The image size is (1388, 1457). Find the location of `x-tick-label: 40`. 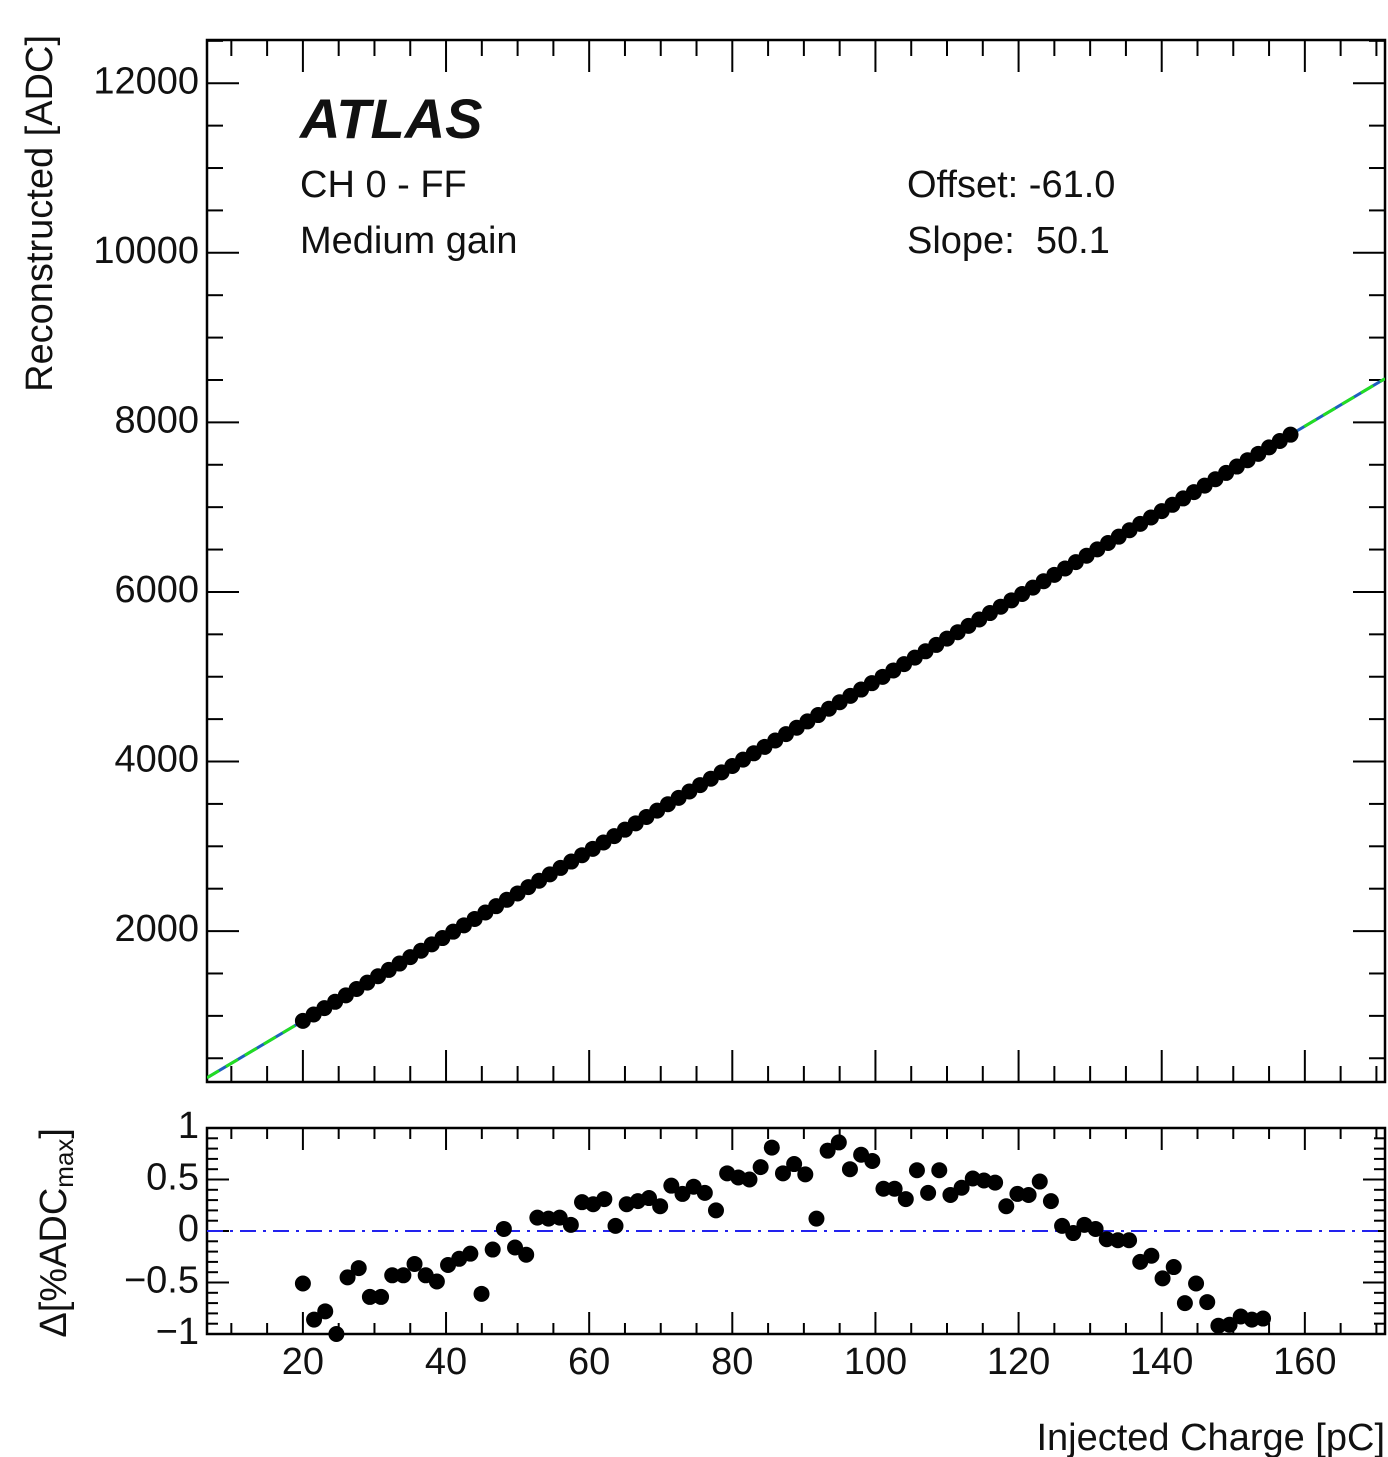

x-tick-label: 40 is located at coordinates (446, 1362).